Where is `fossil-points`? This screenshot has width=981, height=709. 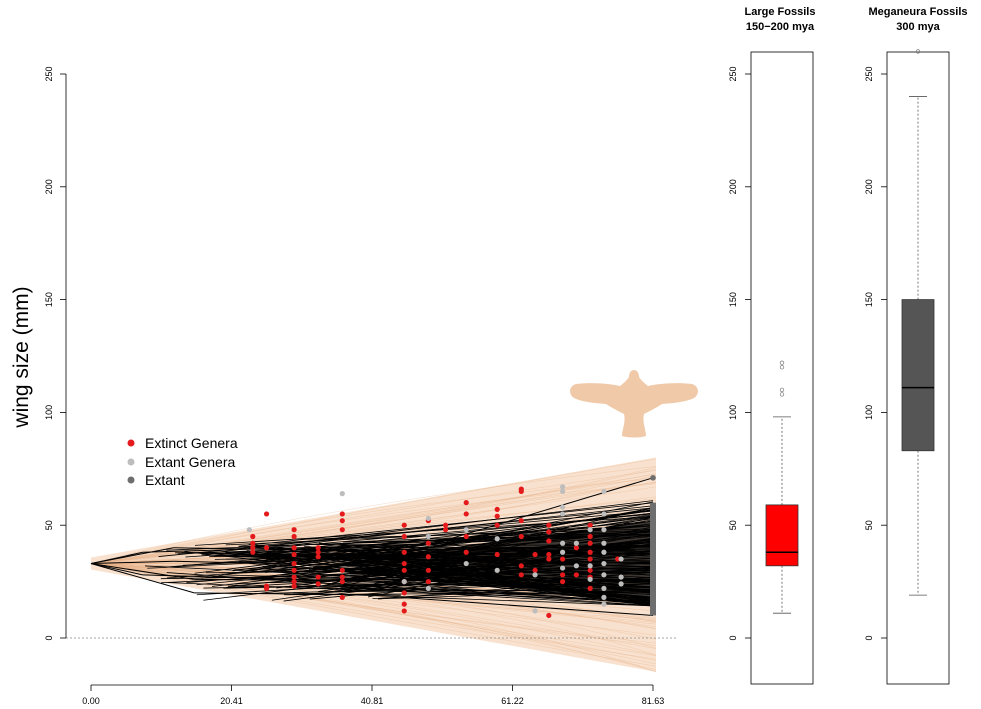
fossil-points is located at coordinates (435, 551).